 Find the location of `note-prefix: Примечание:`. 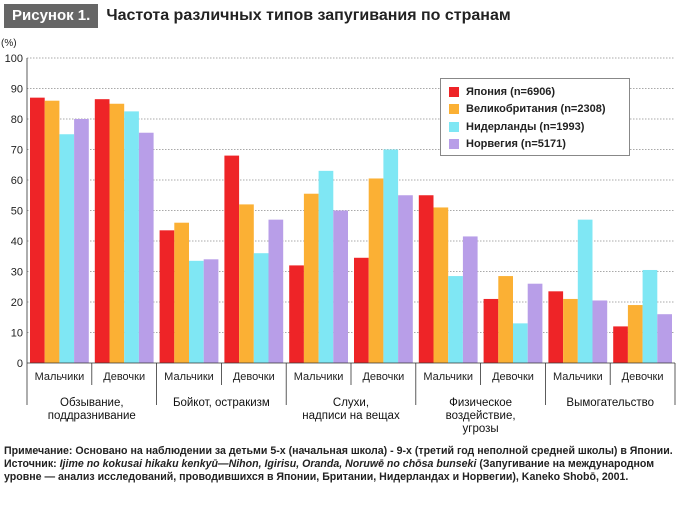

note-prefix: Примечание: is located at coordinates (40, 451).